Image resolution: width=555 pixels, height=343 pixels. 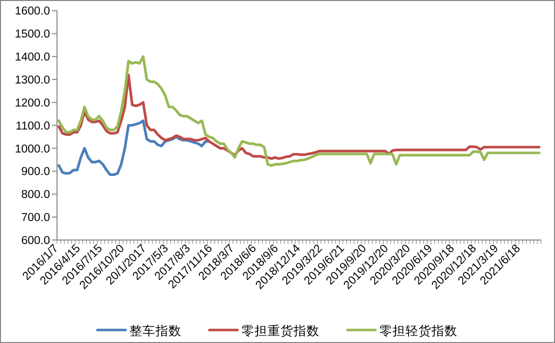 What do you see at coordinates (32, 103) in the screenshot?
I see `y-tick-label: 1200.0` at bounding box center [32, 103].